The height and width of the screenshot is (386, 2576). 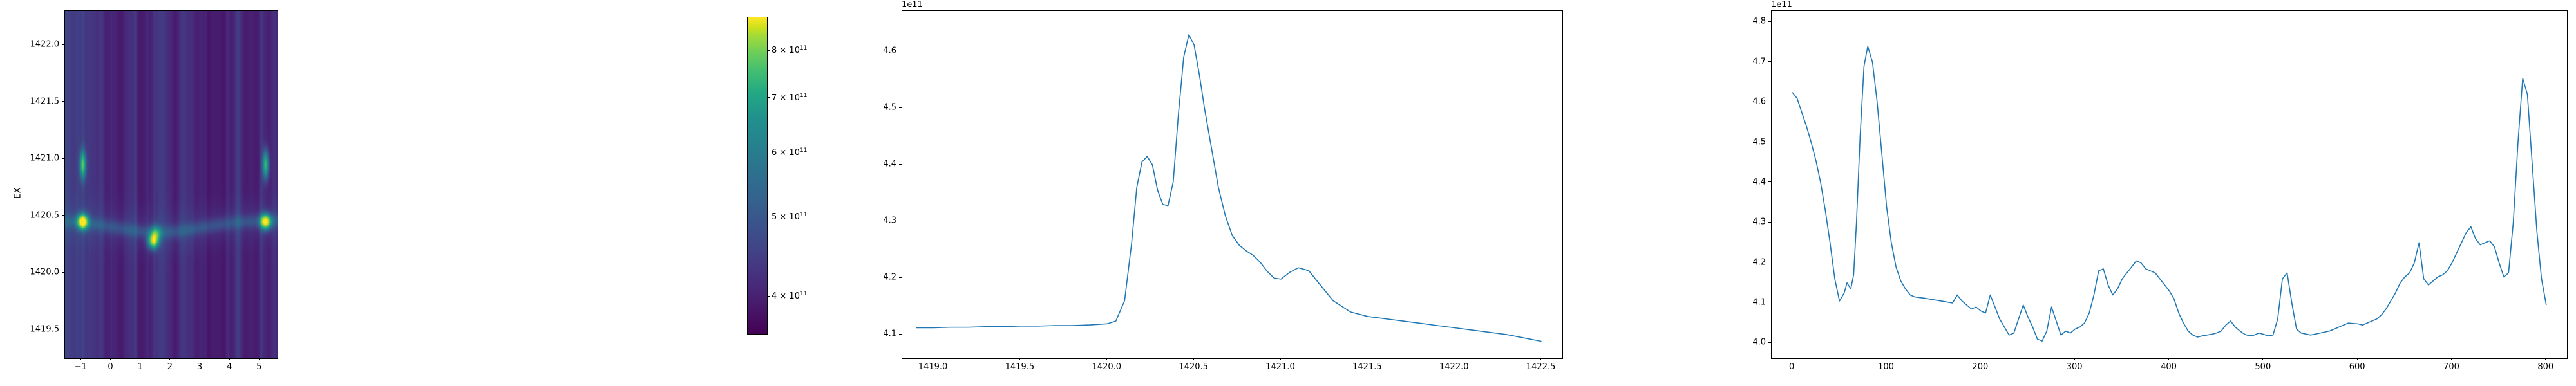 I want to click on x-tick-label: 1420.5, so click(x=1193, y=367).